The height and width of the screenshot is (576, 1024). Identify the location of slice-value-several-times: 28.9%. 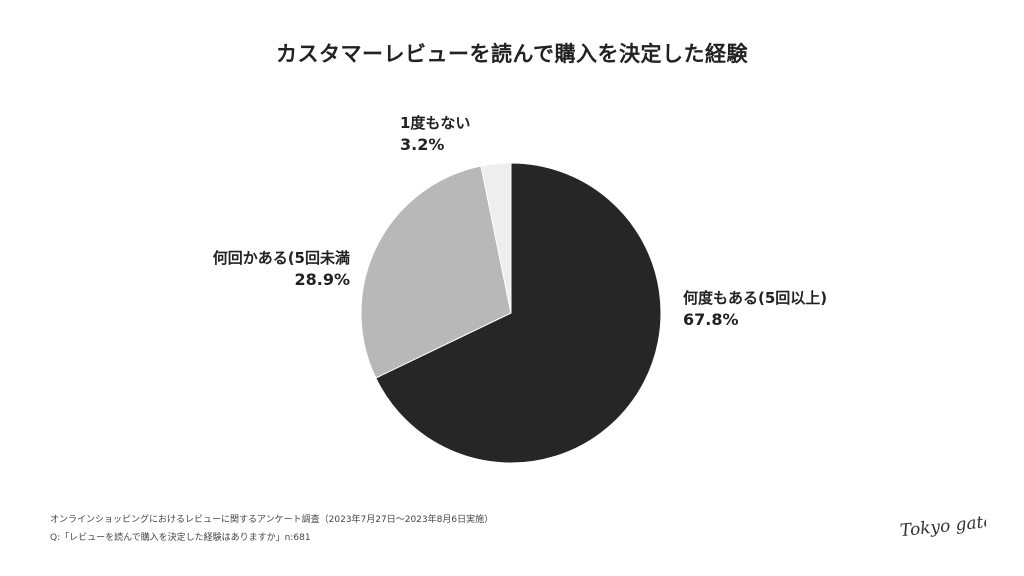
(322, 279).